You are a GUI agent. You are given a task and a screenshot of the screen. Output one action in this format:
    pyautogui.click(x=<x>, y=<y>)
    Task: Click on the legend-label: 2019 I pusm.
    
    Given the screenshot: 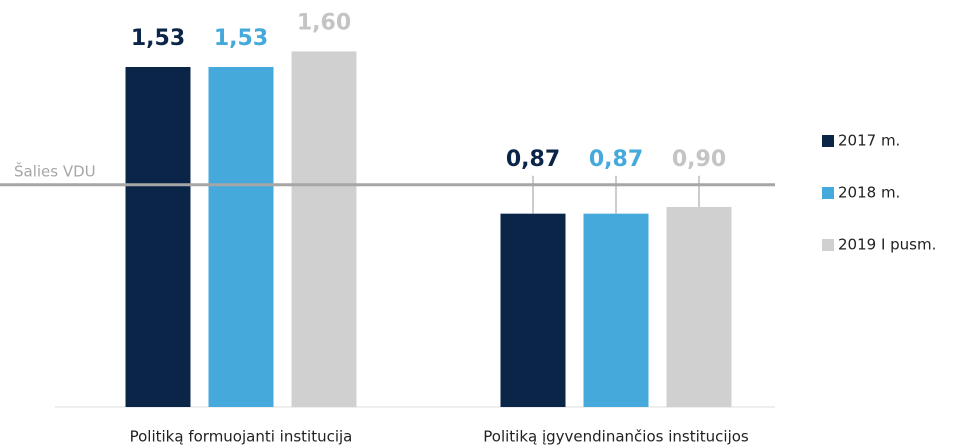 What is the action you would take?
    pyautogui.click(x=887, y=245)
    